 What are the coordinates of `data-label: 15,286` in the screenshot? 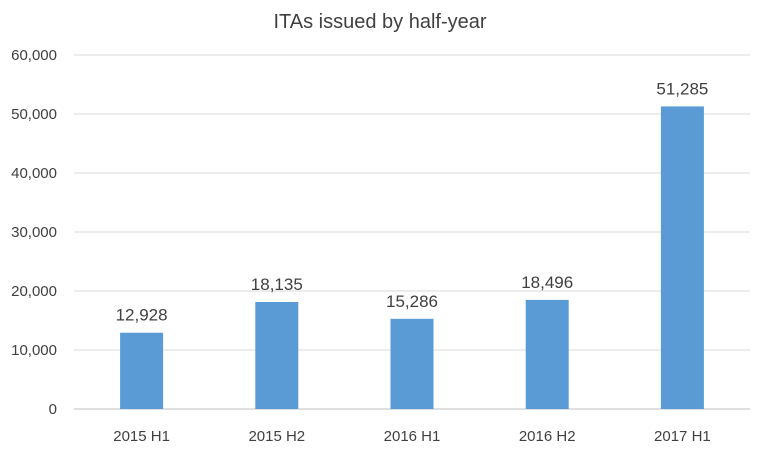 It's located at (412, 301).